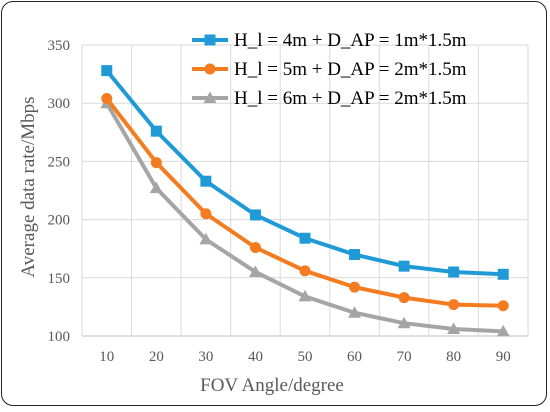  What do you see at coordinates (59, 279) in the screenshot?
I see `y-tick-label: 150` at bounding box center [59, 279].